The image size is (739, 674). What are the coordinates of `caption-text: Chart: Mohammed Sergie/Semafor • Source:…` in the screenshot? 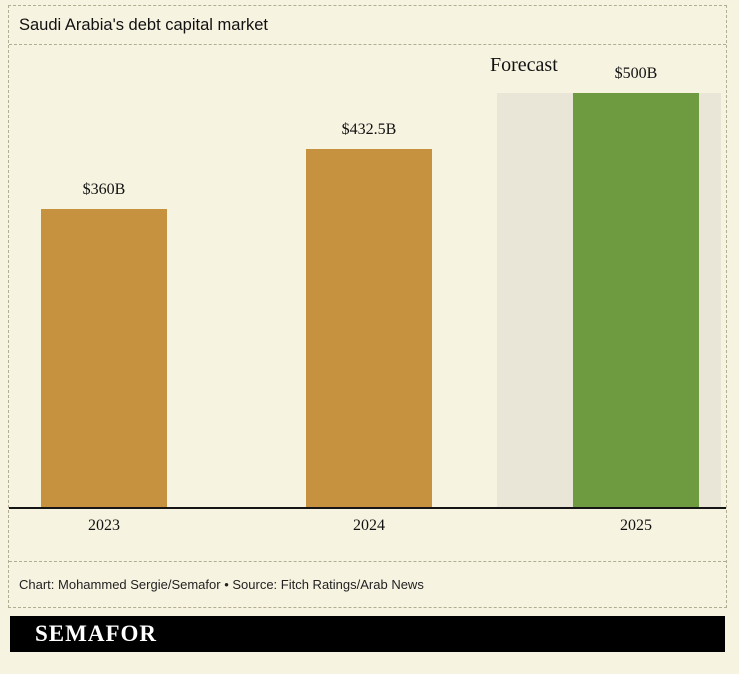 It's located at (221, 584).